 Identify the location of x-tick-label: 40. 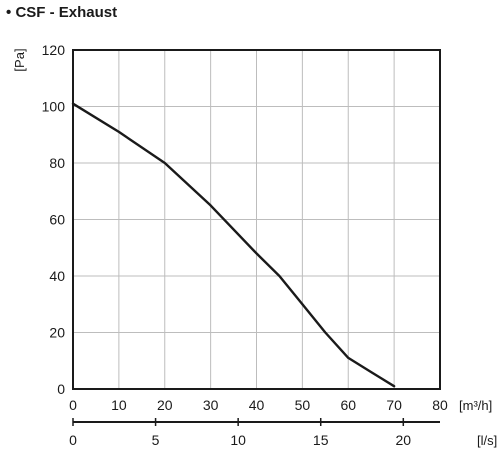
(257, 405).